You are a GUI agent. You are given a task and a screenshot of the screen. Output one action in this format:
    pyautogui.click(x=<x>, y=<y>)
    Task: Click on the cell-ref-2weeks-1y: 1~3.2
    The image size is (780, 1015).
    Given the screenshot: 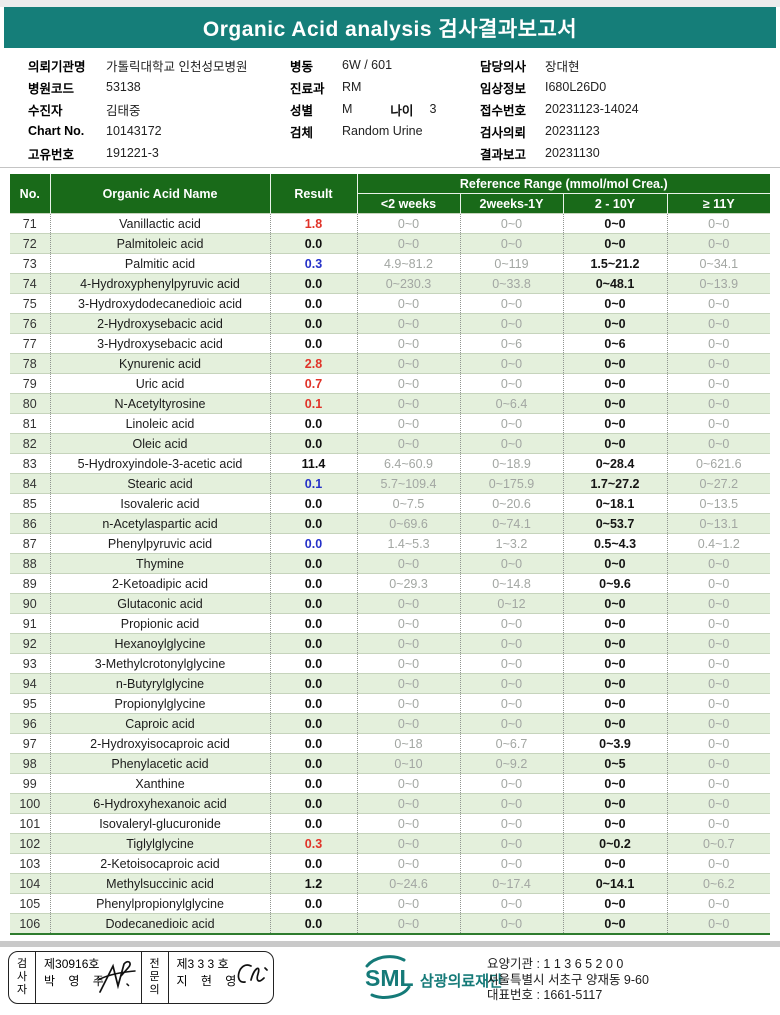 What is the action you would take?
    pyautogui.click(x=511, y=543)
    